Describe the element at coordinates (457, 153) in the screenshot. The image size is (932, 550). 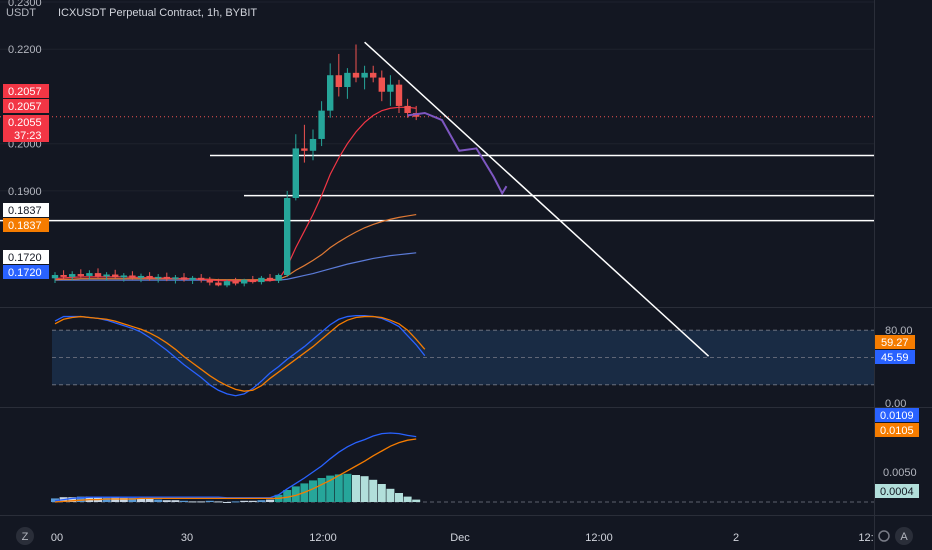
I see `projection-path` at that location.